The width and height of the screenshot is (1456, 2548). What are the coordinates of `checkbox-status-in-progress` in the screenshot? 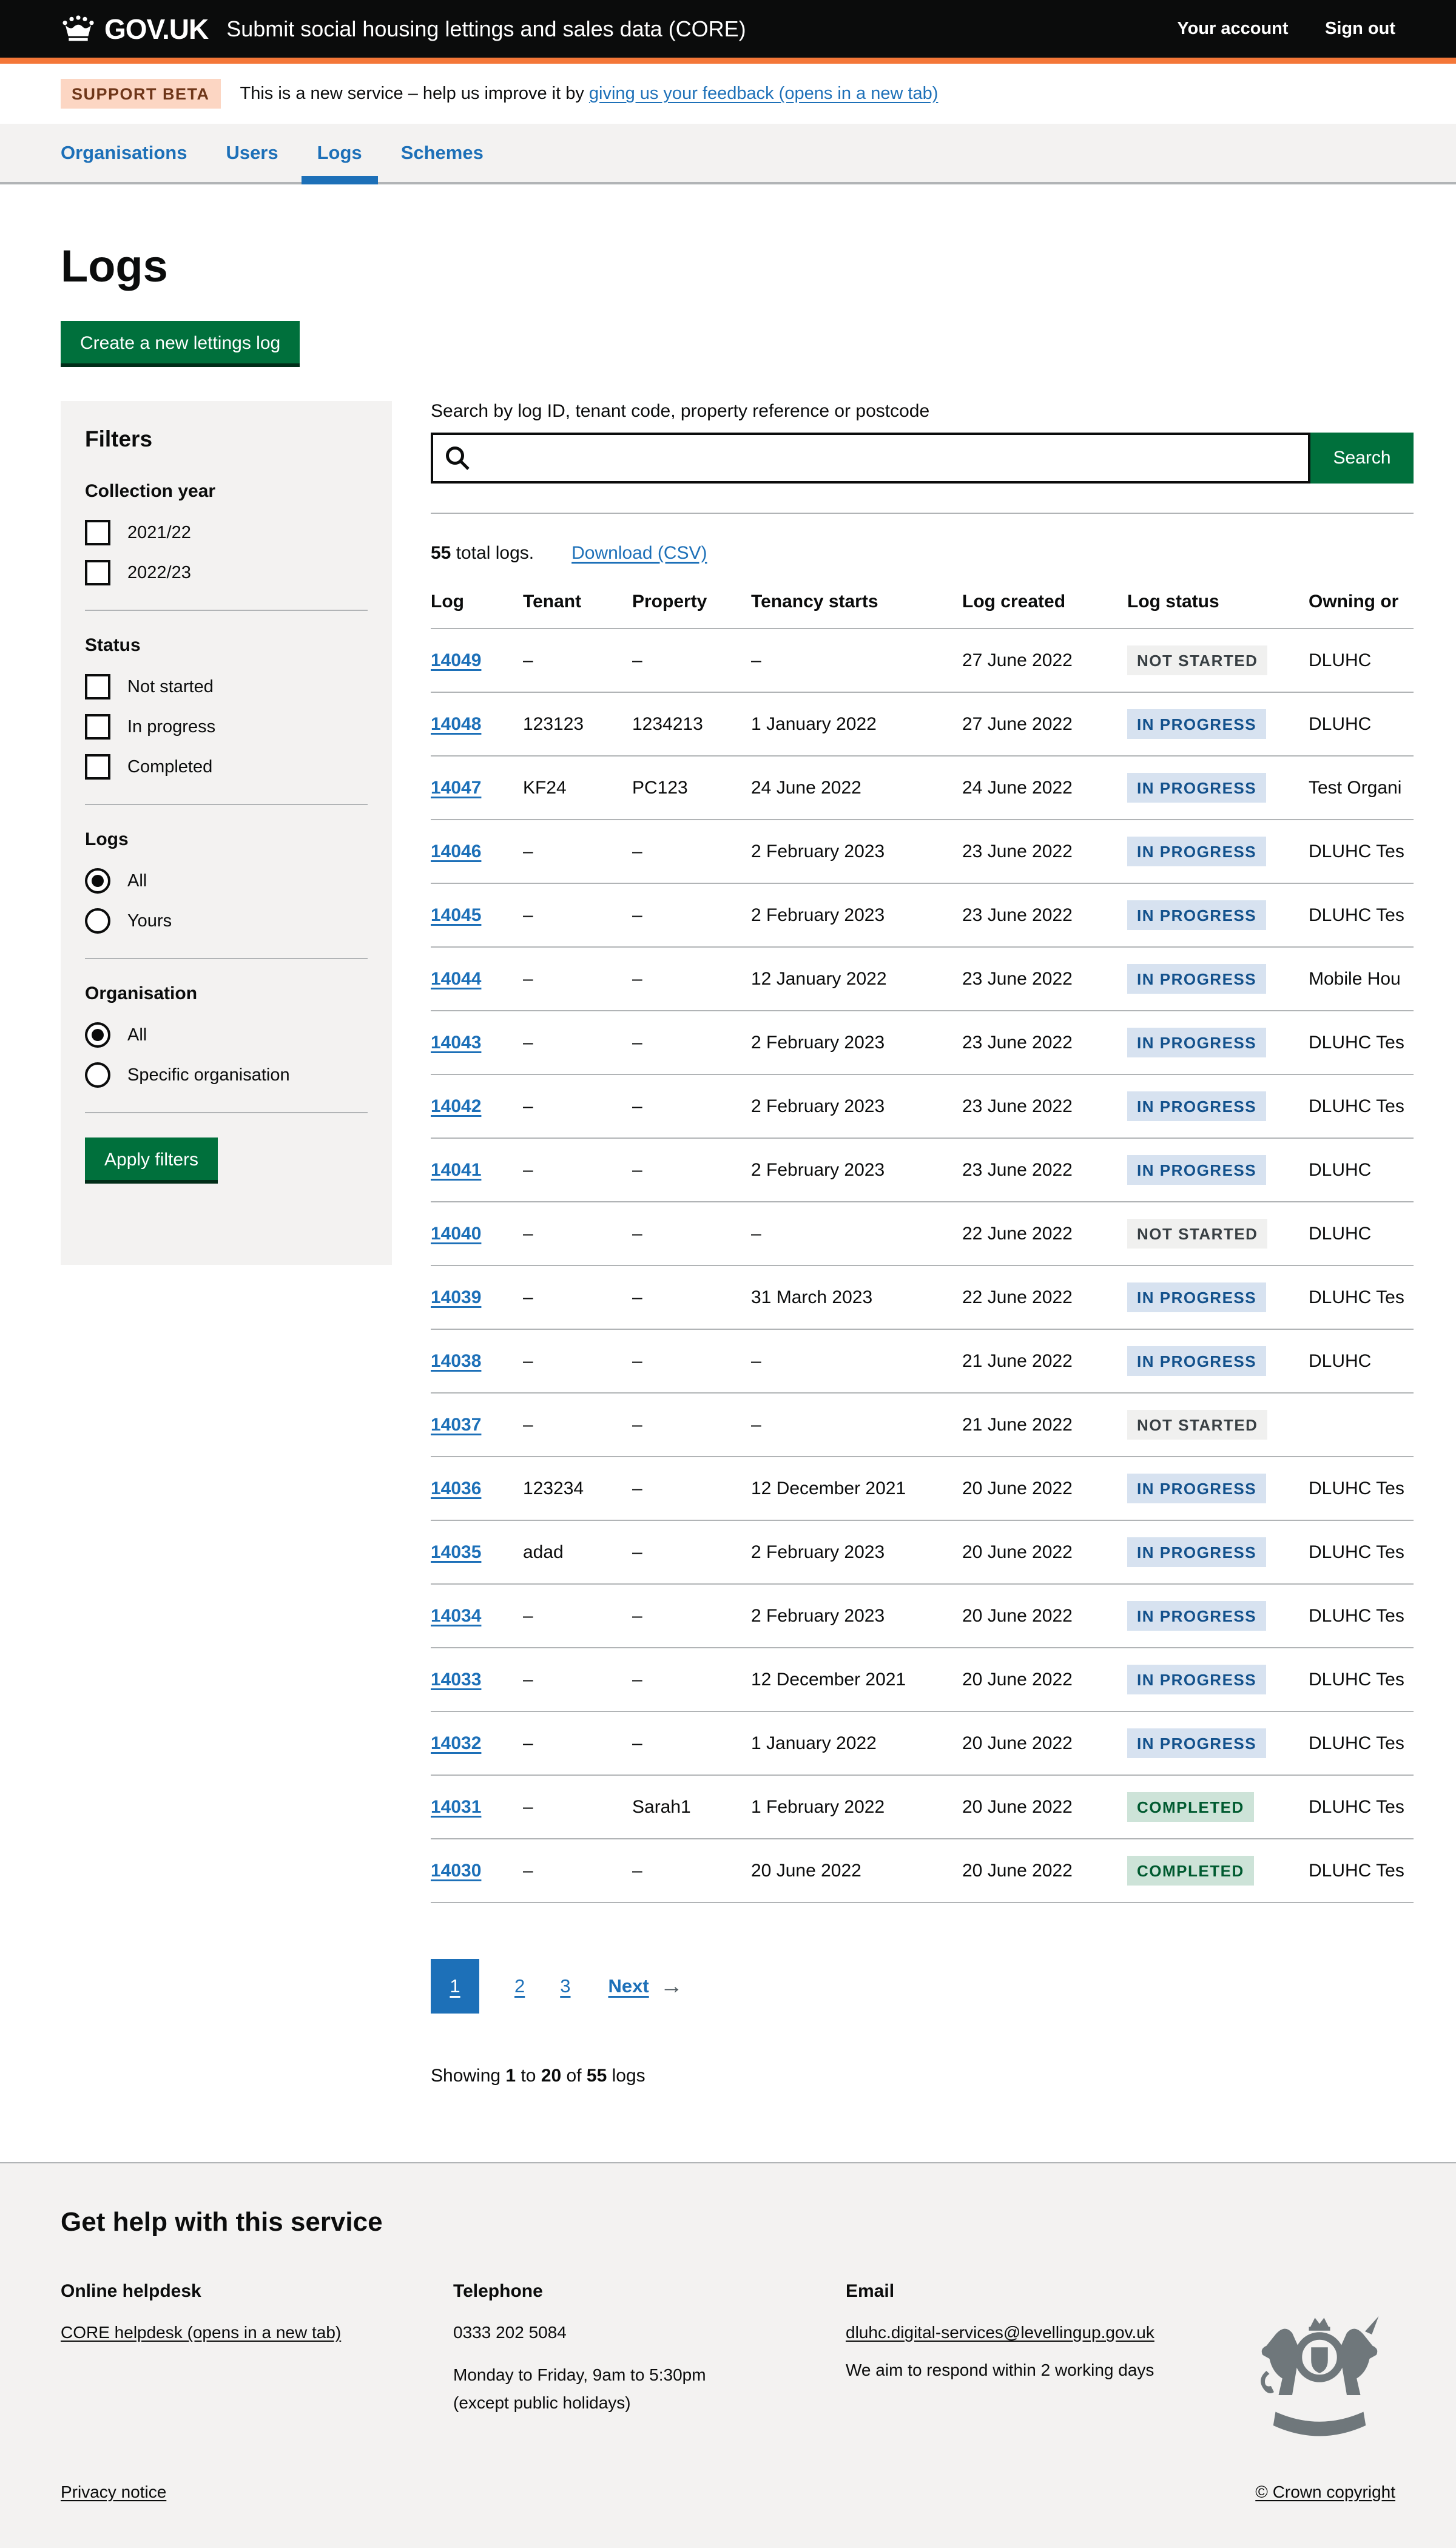 It's located at (97, 727).